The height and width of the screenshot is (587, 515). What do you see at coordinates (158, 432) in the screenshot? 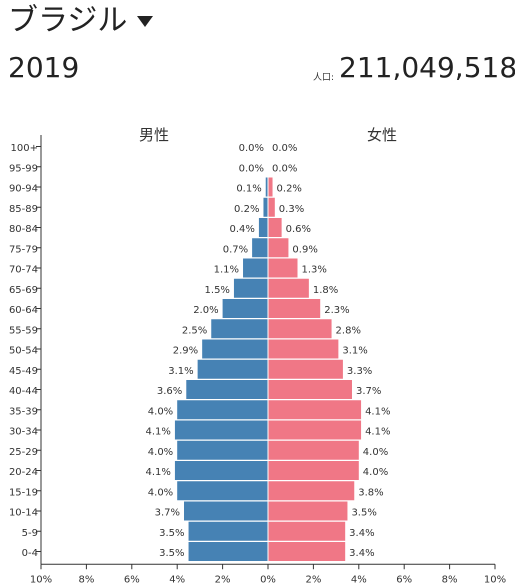
I see `male-value-label: 4.1%` at bounding box center [158, 432].